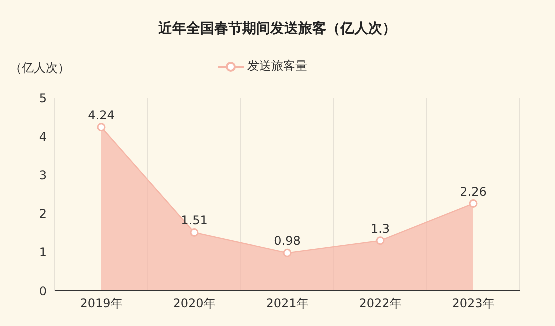 This screenshot has height=326, width=555. What do you see at coordinates (43, 175) in the screenshot?
I see `y-tick-label: 3` at bounding box center [43, 175].